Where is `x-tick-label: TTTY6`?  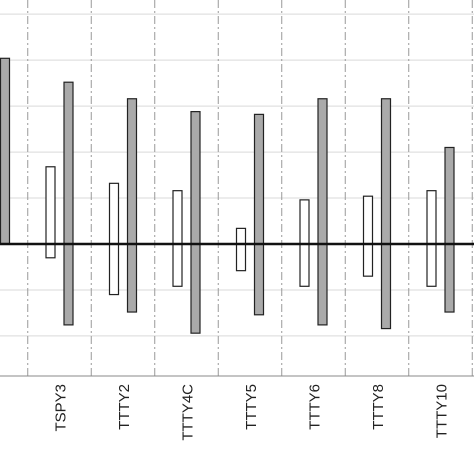 x-tick-label: TTTY6 is located at coordinates (315, 407).